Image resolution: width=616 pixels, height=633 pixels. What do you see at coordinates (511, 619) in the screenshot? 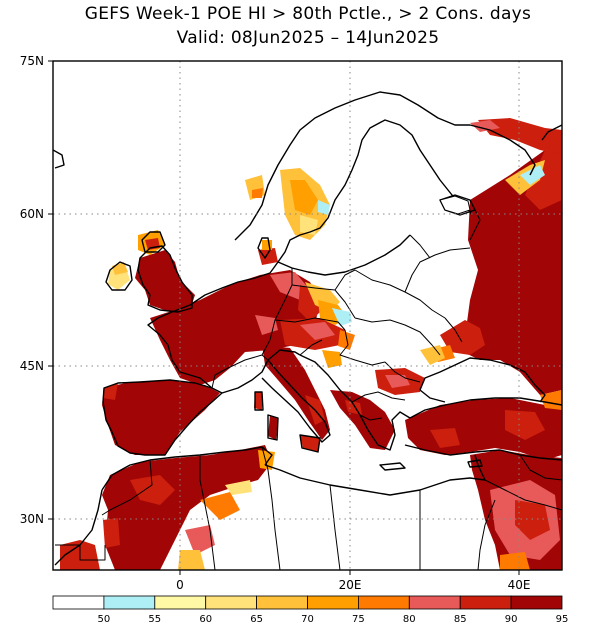
I see `colorbar-label: 90` at bounding box center [511, 619].